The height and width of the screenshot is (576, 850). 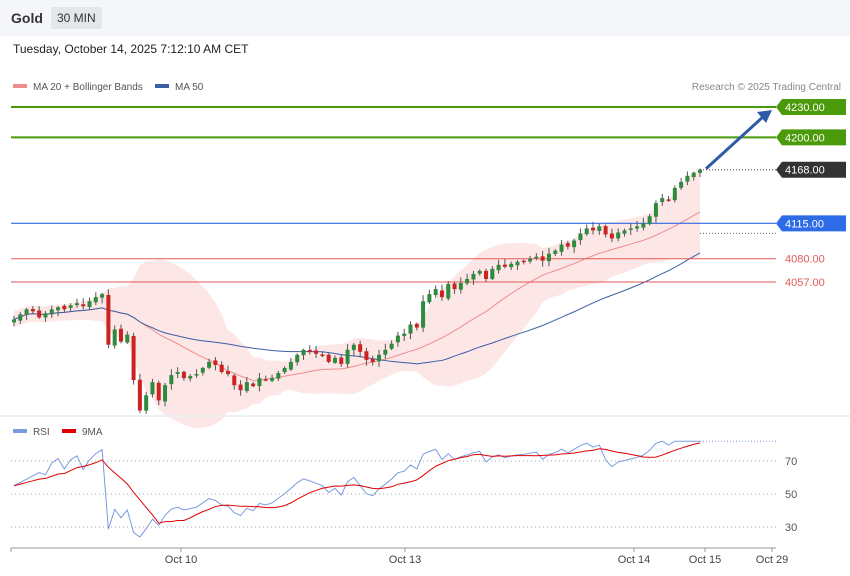 What do you see at coordinates (88, 87) in the screenshot?
I see `ma20-legend-label: MA 20 + Bollinger Bands` at bounding box center [88, 87].